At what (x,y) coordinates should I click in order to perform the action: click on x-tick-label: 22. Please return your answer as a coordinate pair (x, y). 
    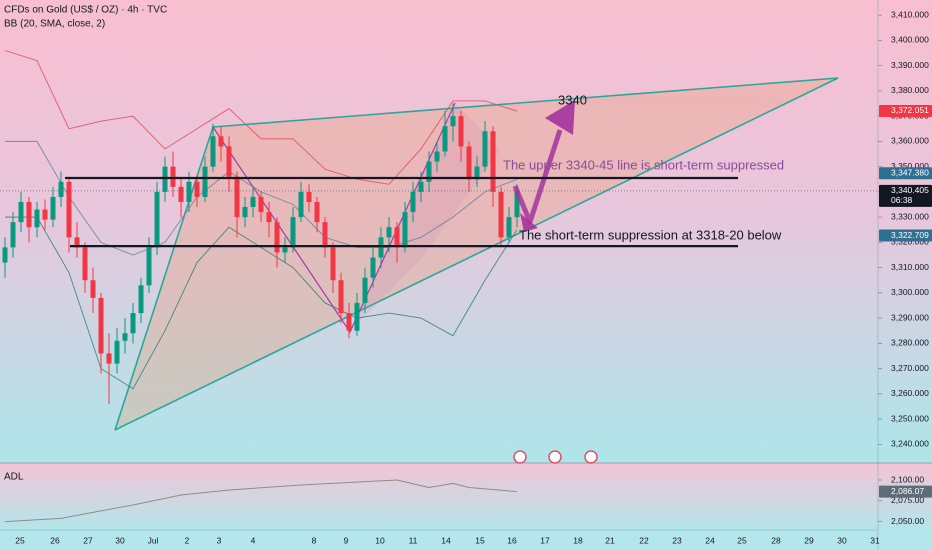
    Looking at the image, I should click on (644, 540).